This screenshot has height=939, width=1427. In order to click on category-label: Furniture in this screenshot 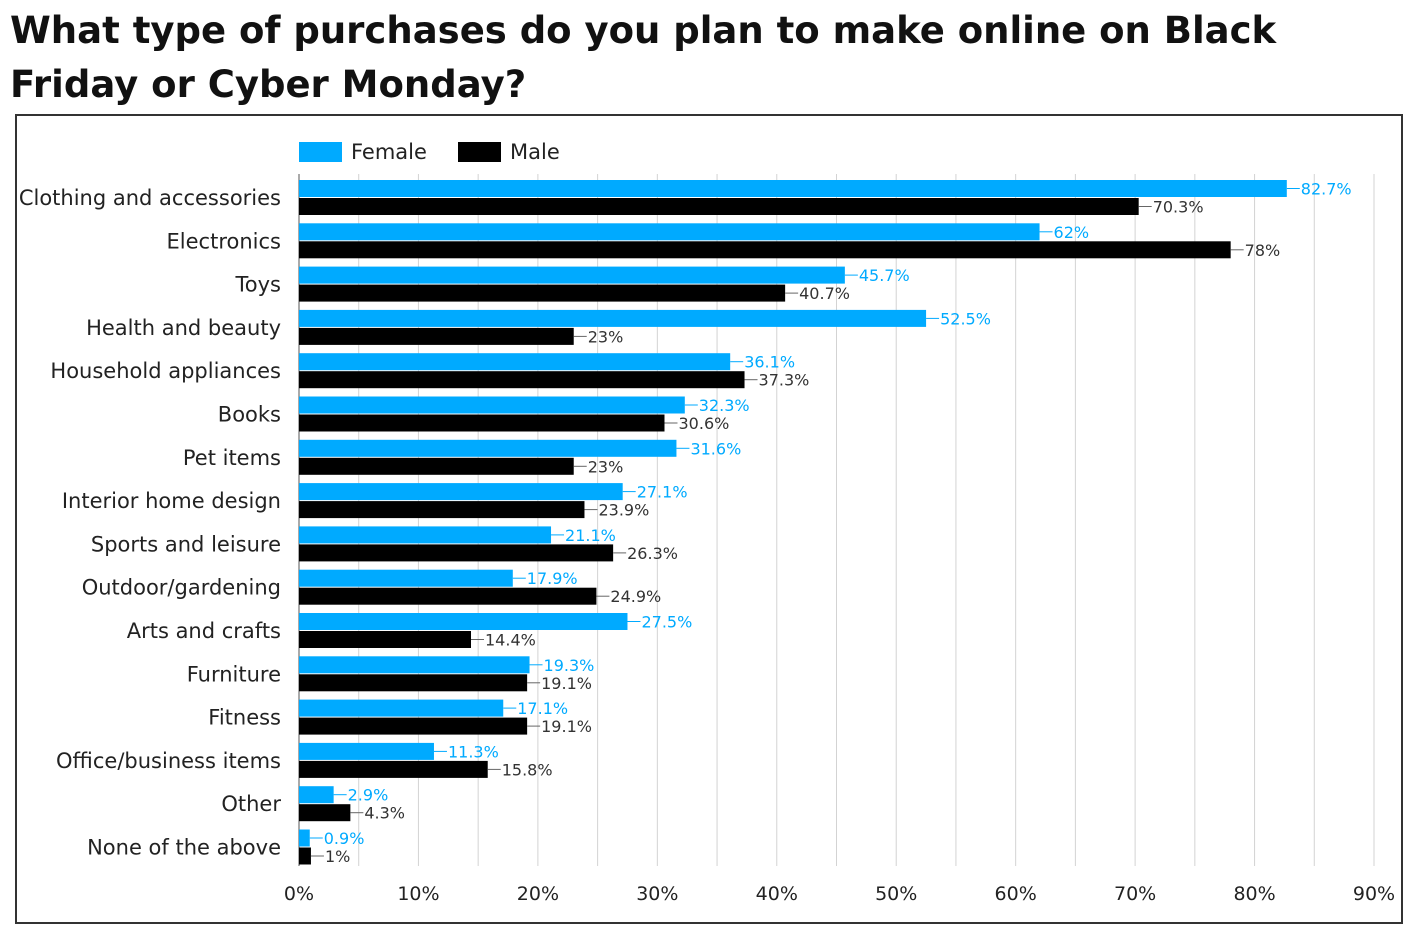, I will do `click(234, 674)`.